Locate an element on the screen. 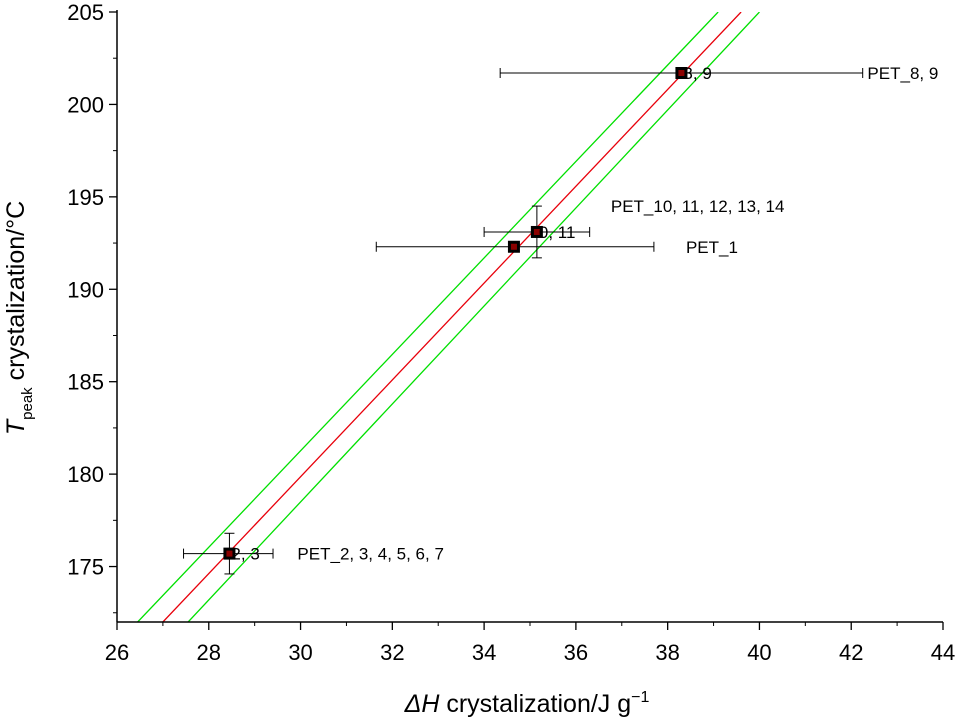 The image size is (958, 717). x-tick-label: 28 is located at coordinates (209, 652).